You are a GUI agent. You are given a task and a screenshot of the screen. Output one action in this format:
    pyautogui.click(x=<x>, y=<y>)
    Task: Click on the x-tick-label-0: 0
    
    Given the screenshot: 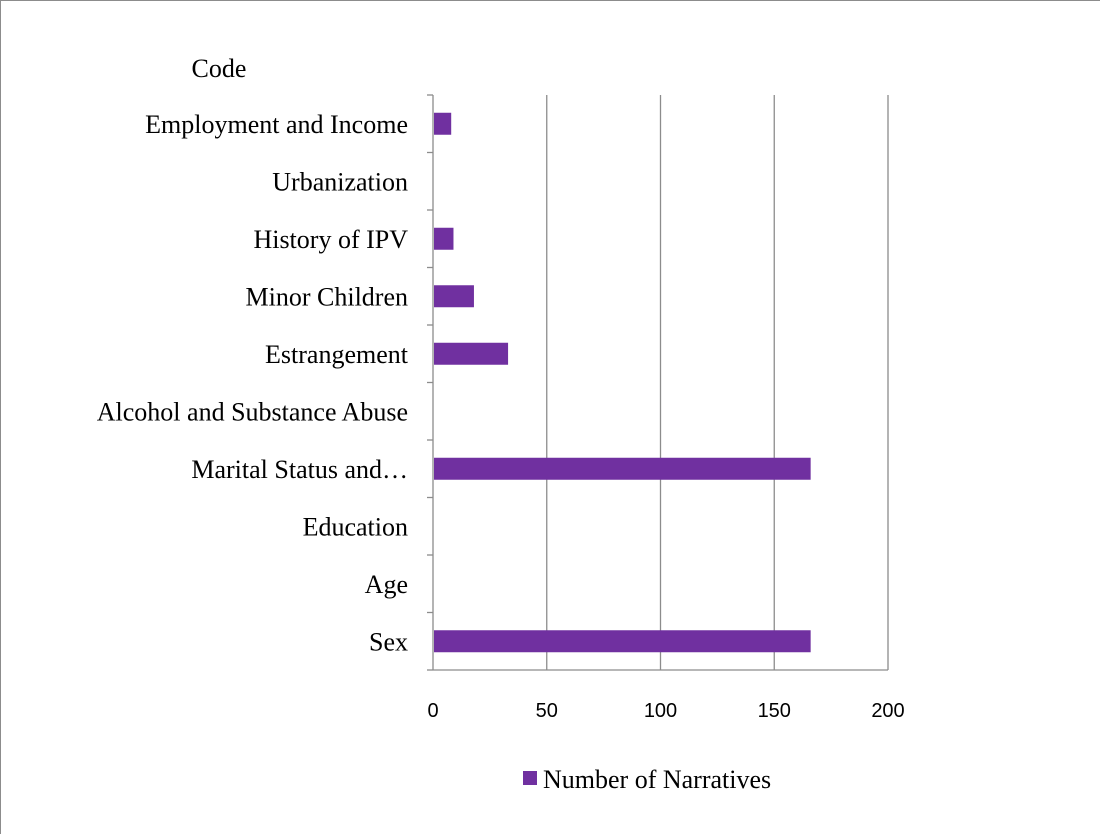 What is the action you would take?
    pyautogui.click(x=432, y=711)
    